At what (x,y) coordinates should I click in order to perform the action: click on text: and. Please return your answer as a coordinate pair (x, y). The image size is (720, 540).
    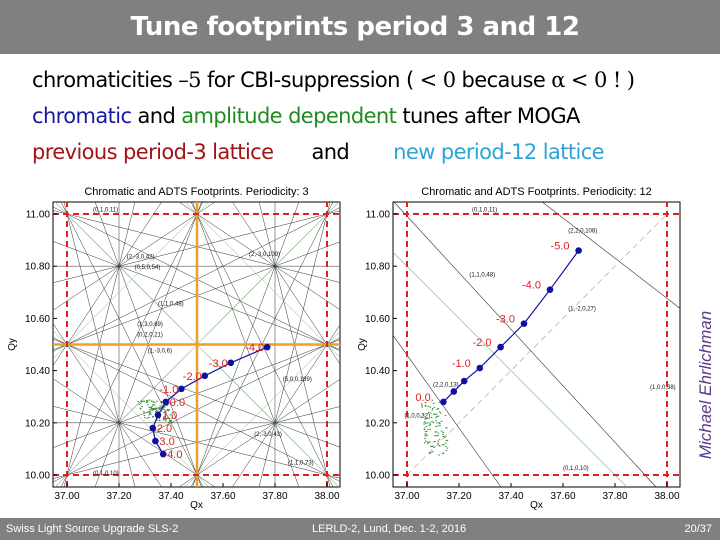
    Looking at the image, I should click on (156, 116).